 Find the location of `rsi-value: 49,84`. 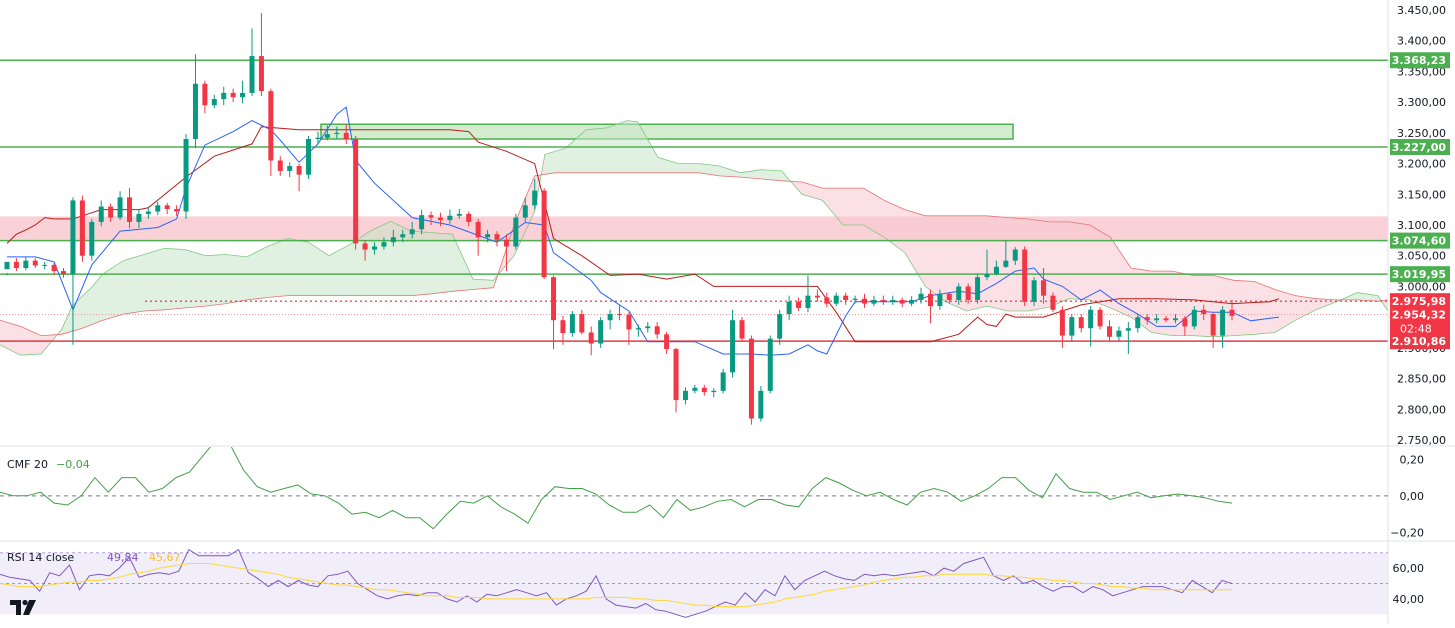

rsi-value: 49,84 is located at coordinates (123, 557).